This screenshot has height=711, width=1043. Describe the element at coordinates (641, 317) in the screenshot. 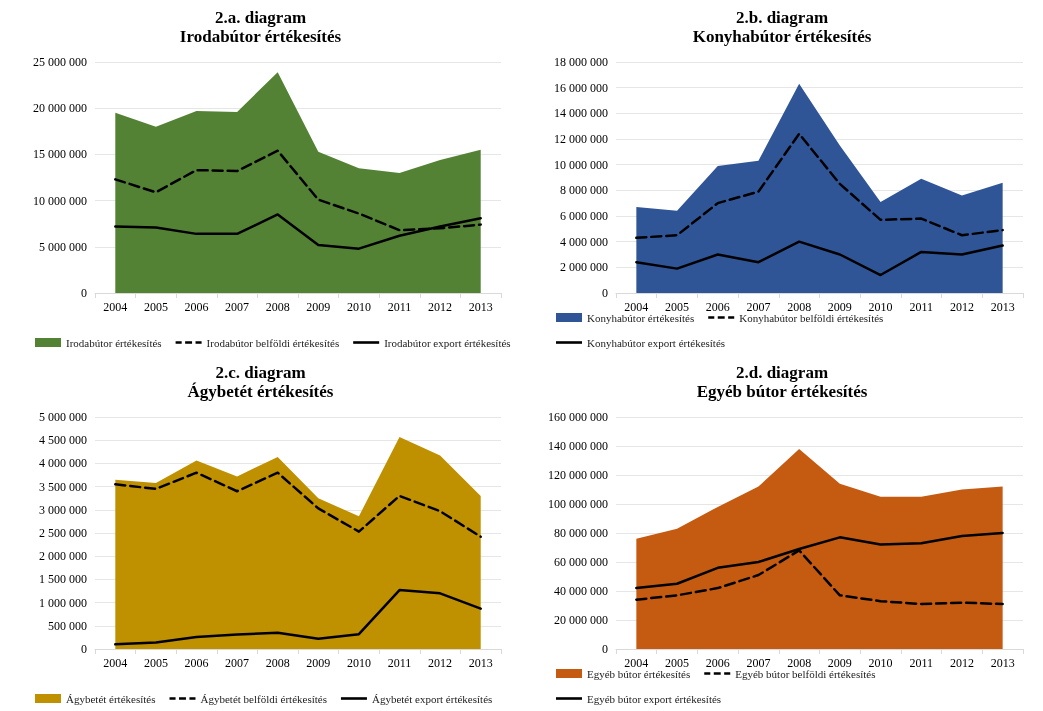

I see `legend-label: Konyhabútor értékesítés` at that location.